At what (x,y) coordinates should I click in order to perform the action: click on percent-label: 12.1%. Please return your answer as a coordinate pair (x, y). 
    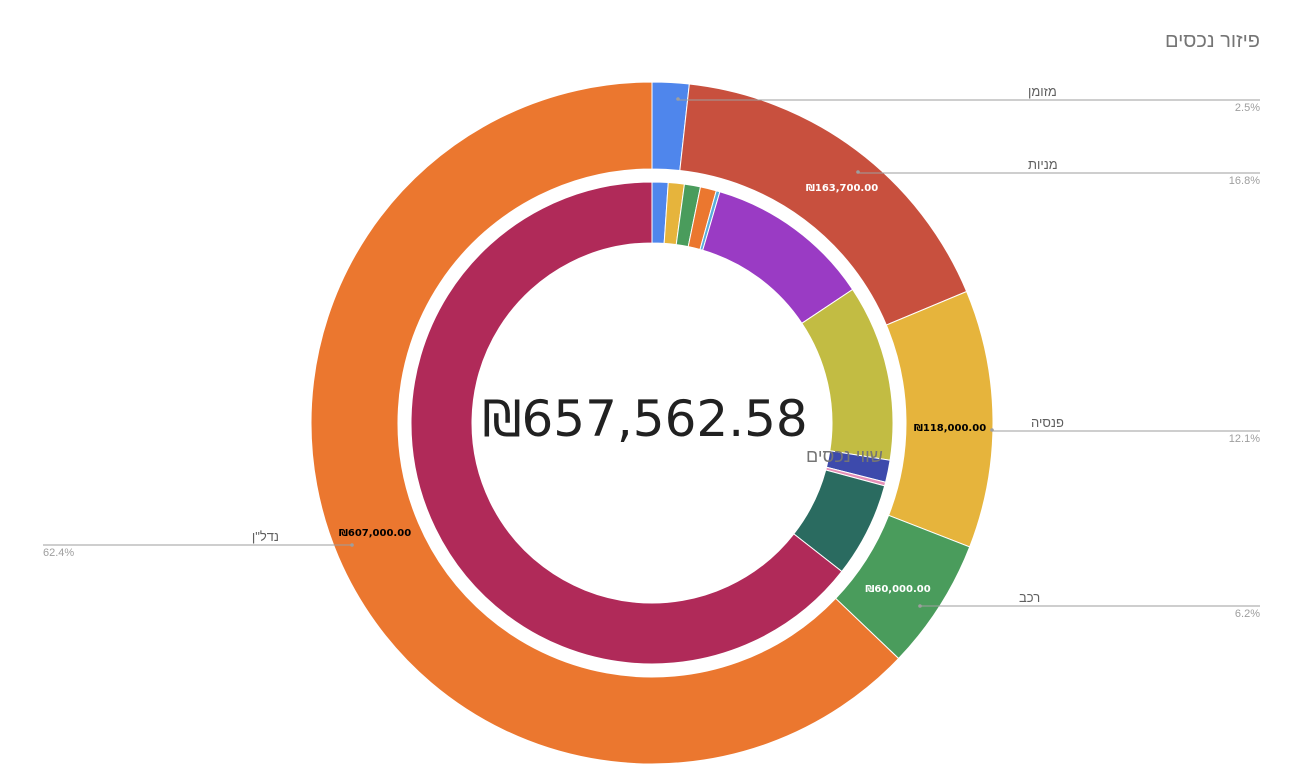
    Looking at the image, I should click on (1244, 439).